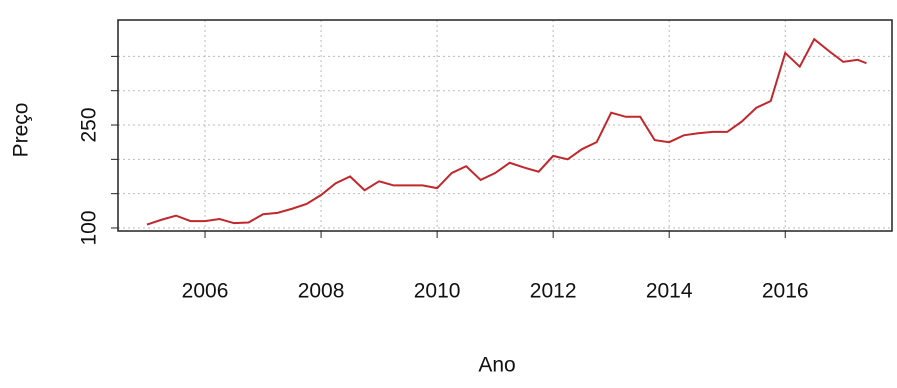 This screenshot has width=897, height=388. I want to click on x-tick-label: 2016, so click(785, 291).